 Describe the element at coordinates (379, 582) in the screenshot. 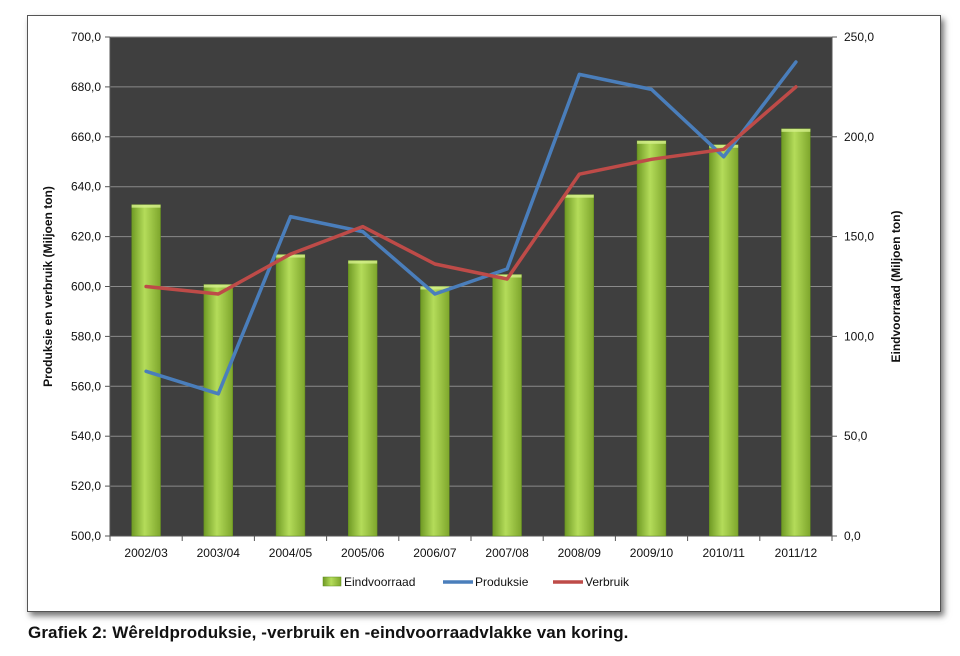

I see `legend-label-eindvoorraad: Eindvoorraad` at that location.